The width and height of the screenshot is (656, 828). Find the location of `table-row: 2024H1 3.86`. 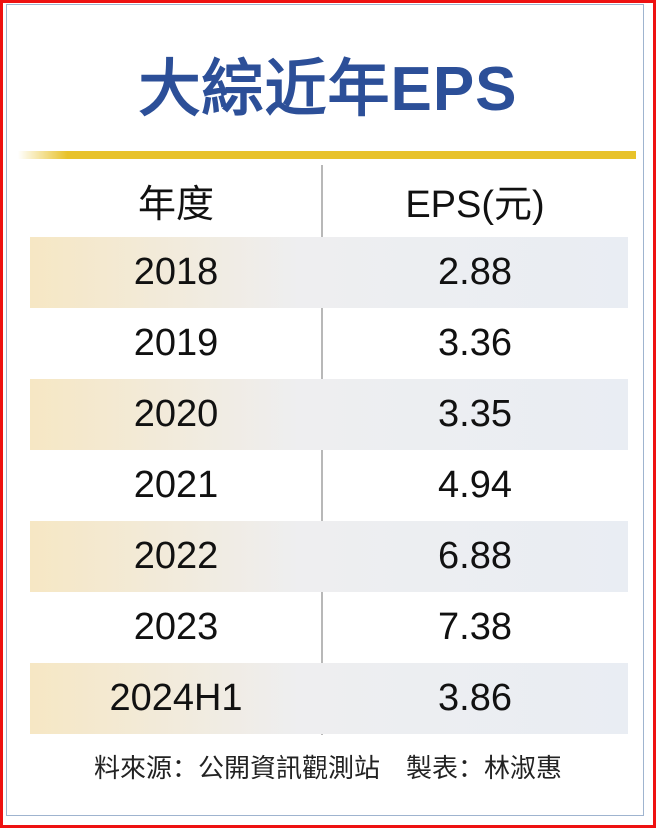

table-row: 2024H1 3.86 is located at coordinates (329, 698).